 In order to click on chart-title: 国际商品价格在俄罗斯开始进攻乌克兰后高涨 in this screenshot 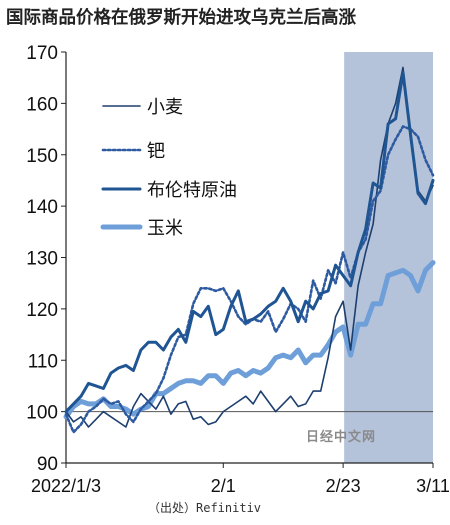, I will do `click(181, 18)`.